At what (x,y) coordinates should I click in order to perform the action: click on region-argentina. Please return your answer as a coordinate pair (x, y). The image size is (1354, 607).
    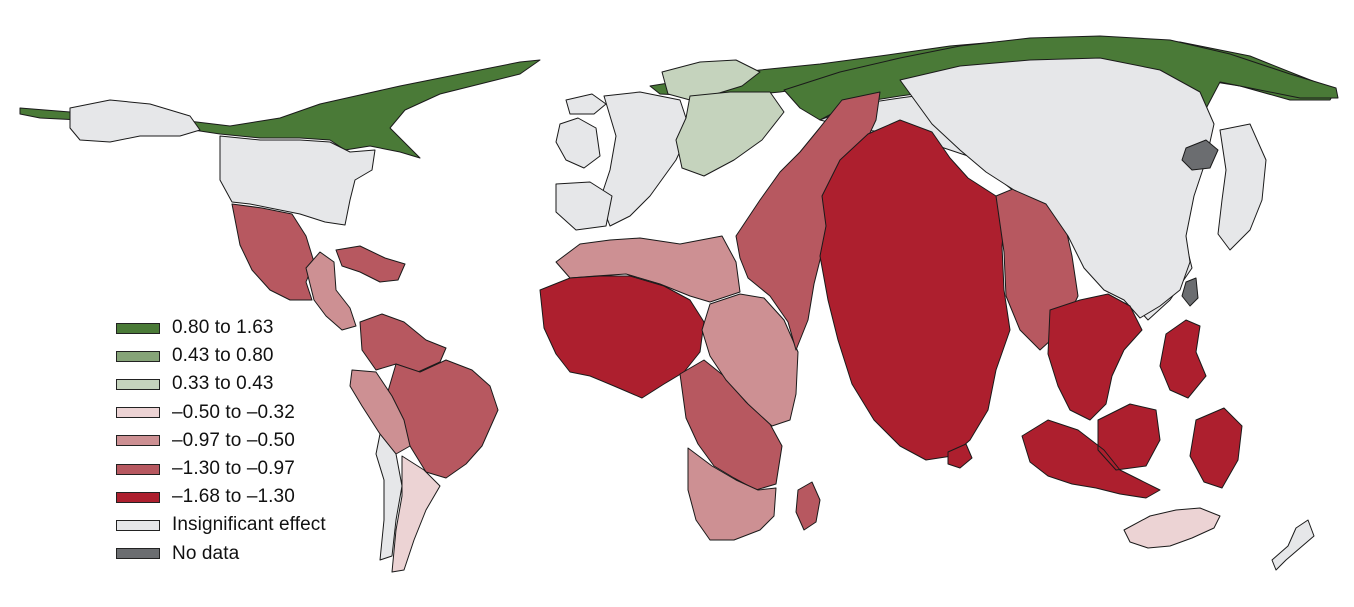
    Looking at the image, I should click on (416, 514).